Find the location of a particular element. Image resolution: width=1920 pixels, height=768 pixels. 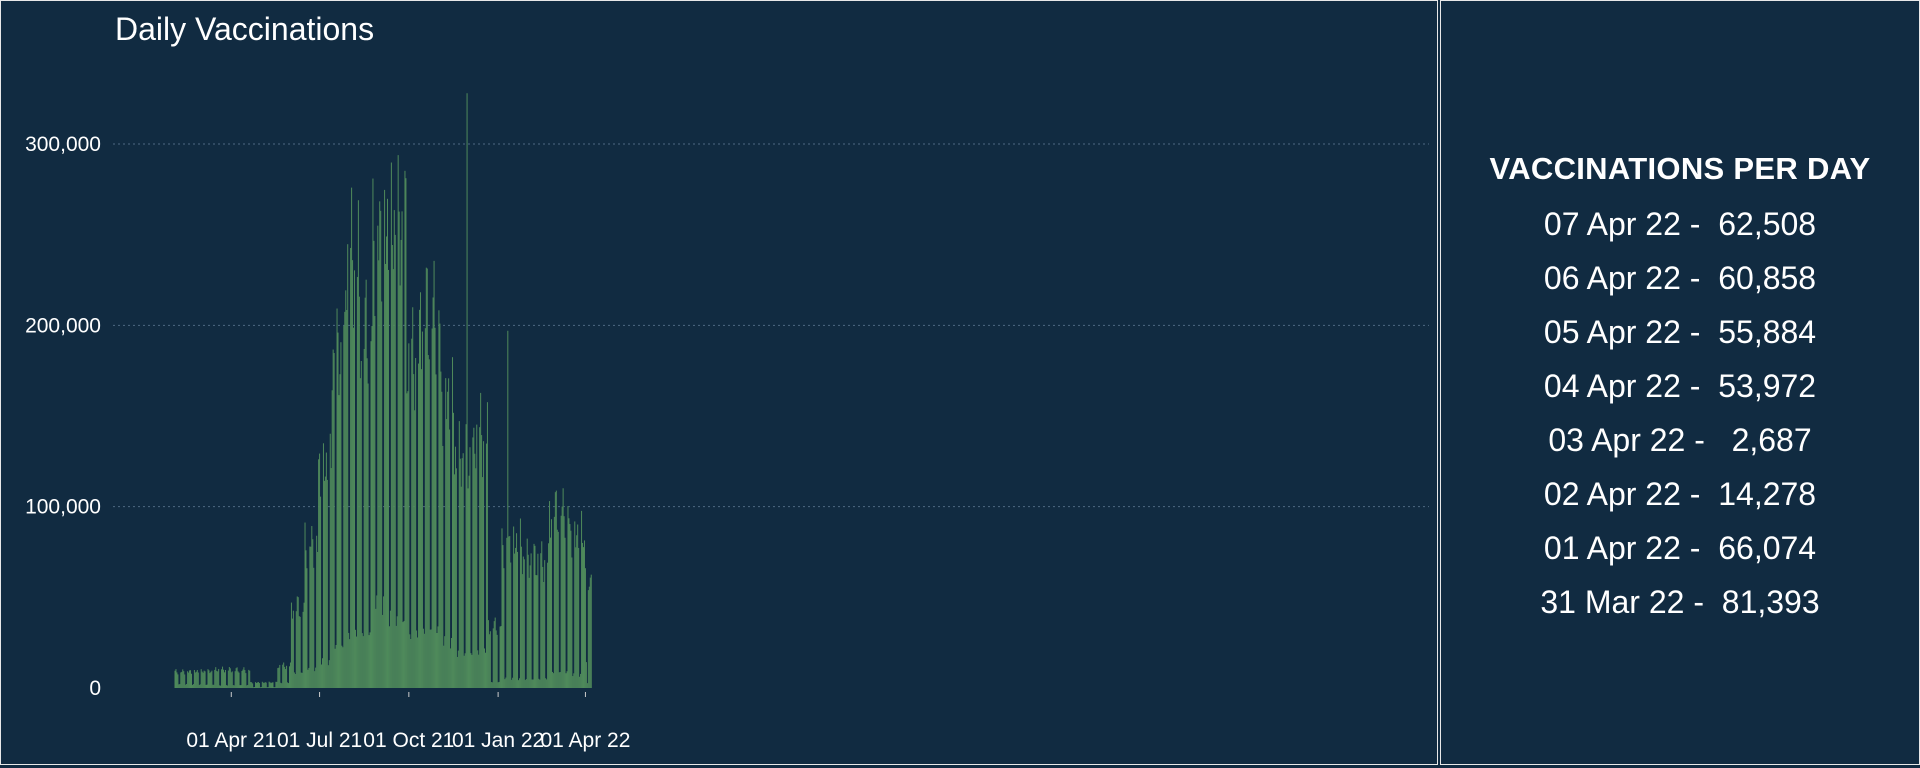

entry-value: 62,508 is located at coordinates (1767, 224).